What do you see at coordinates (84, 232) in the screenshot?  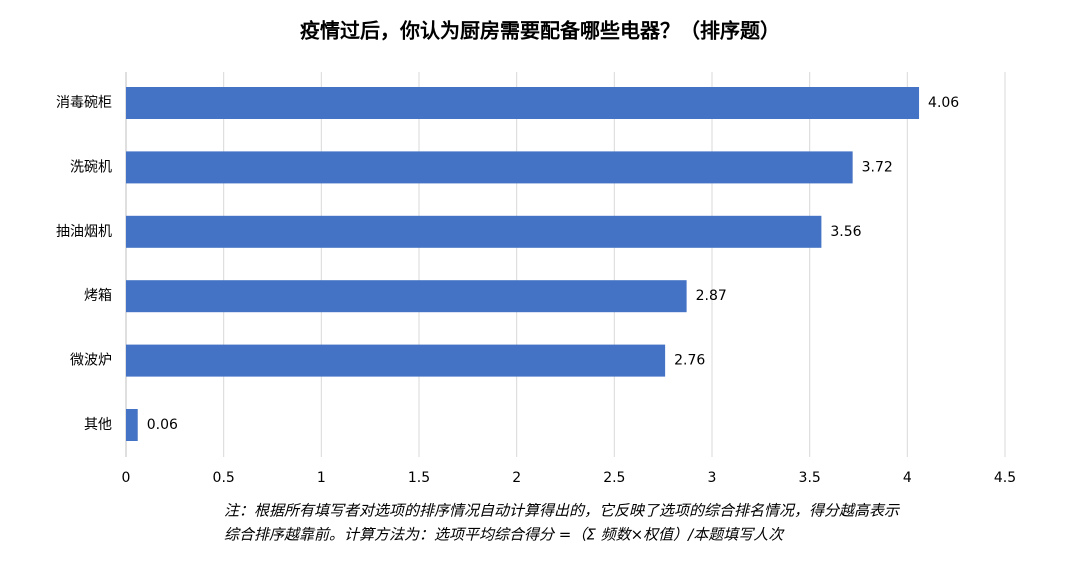 I see `y-tick-label: 抽油烟机` at bounding box center [84, 232].